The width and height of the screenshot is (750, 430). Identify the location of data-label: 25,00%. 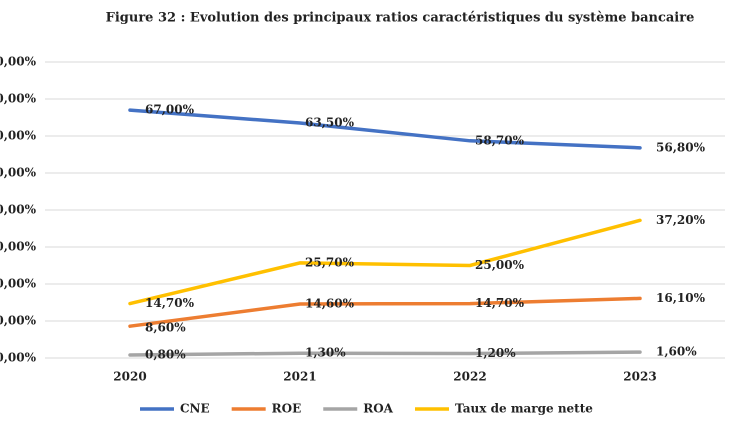
(500, 265).